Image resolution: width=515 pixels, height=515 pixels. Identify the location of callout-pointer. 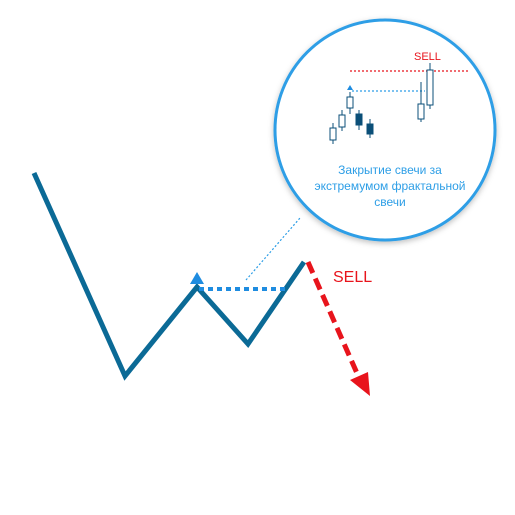
(273, 249).